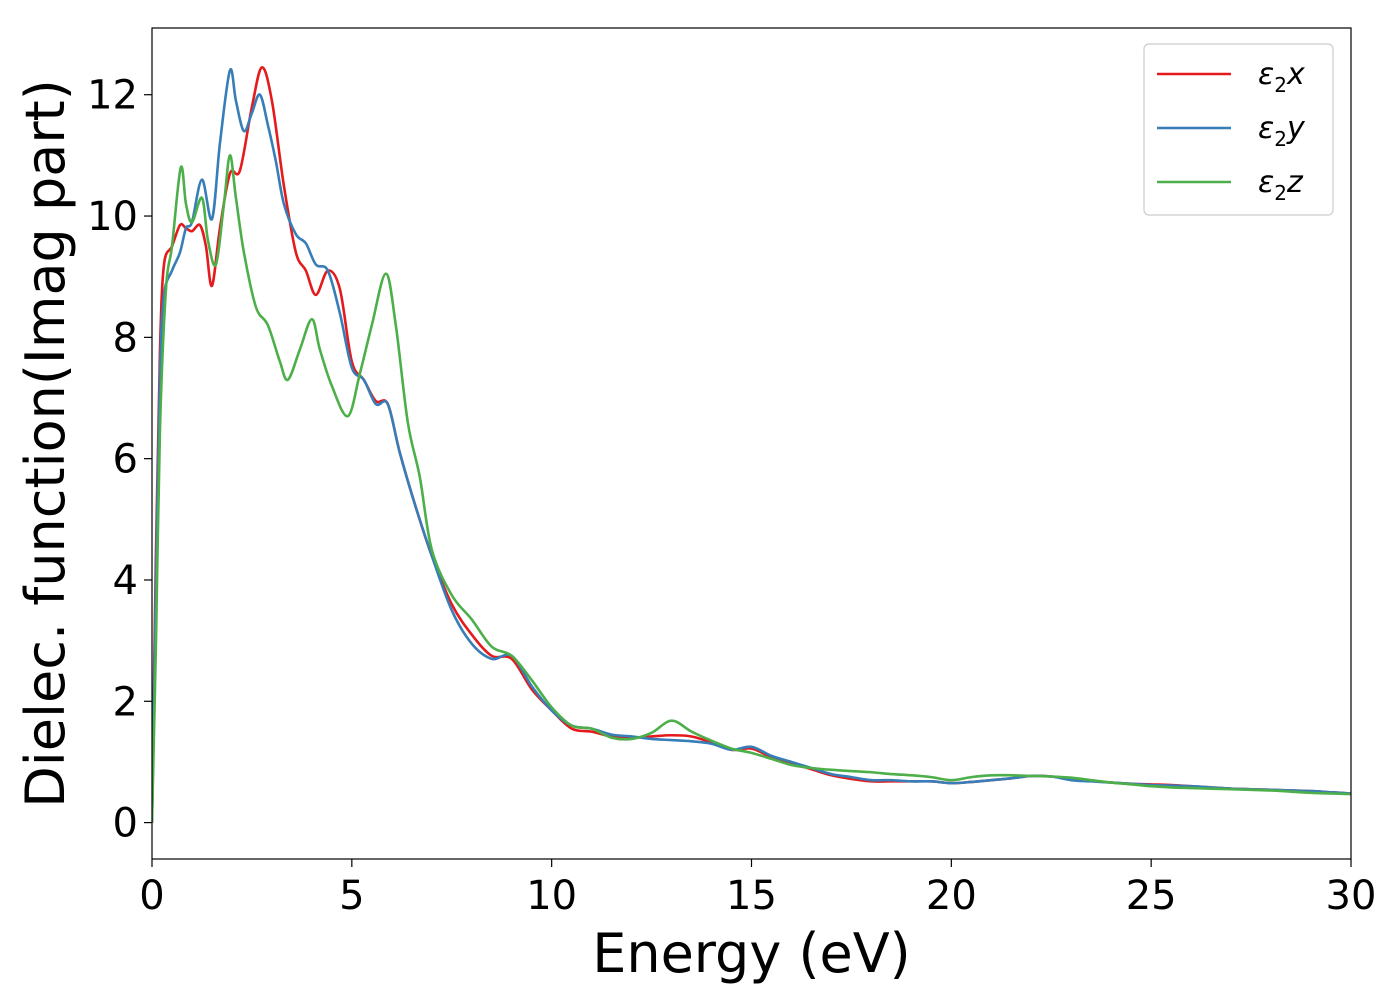 This screenshot has height=1000, width=1400. Describe the element at coordinates (125, 338) in the screenshot. I see `y-tick-label: 8` at that location.